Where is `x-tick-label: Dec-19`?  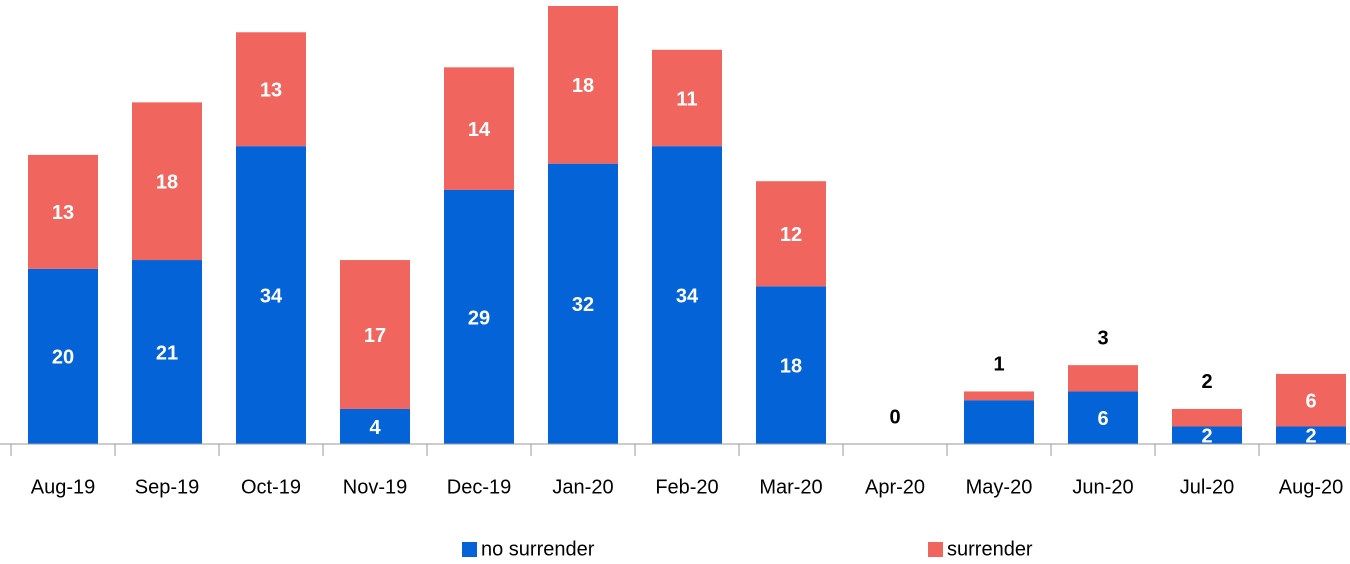 x-tick-label: Dec-19 is located at coordinates (479, 487).